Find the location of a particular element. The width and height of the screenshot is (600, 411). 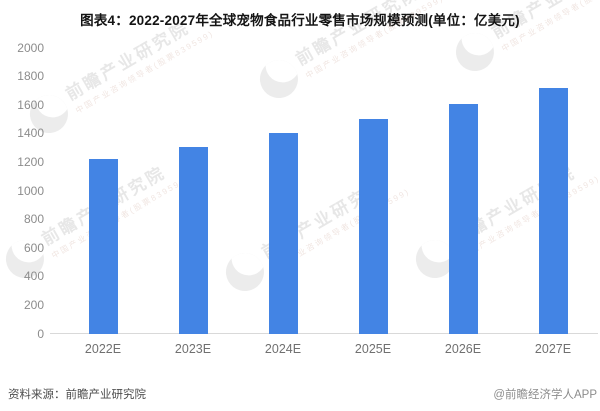

y-tick-label: 400 is located at coordinates (33, 276).